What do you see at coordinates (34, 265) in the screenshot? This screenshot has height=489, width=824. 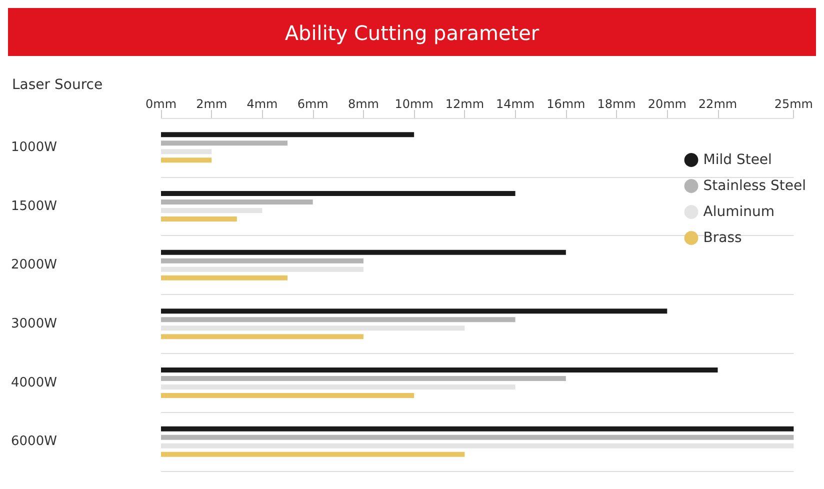 I see `y-tick-label: 2000W` at bounding box center [34, 265].